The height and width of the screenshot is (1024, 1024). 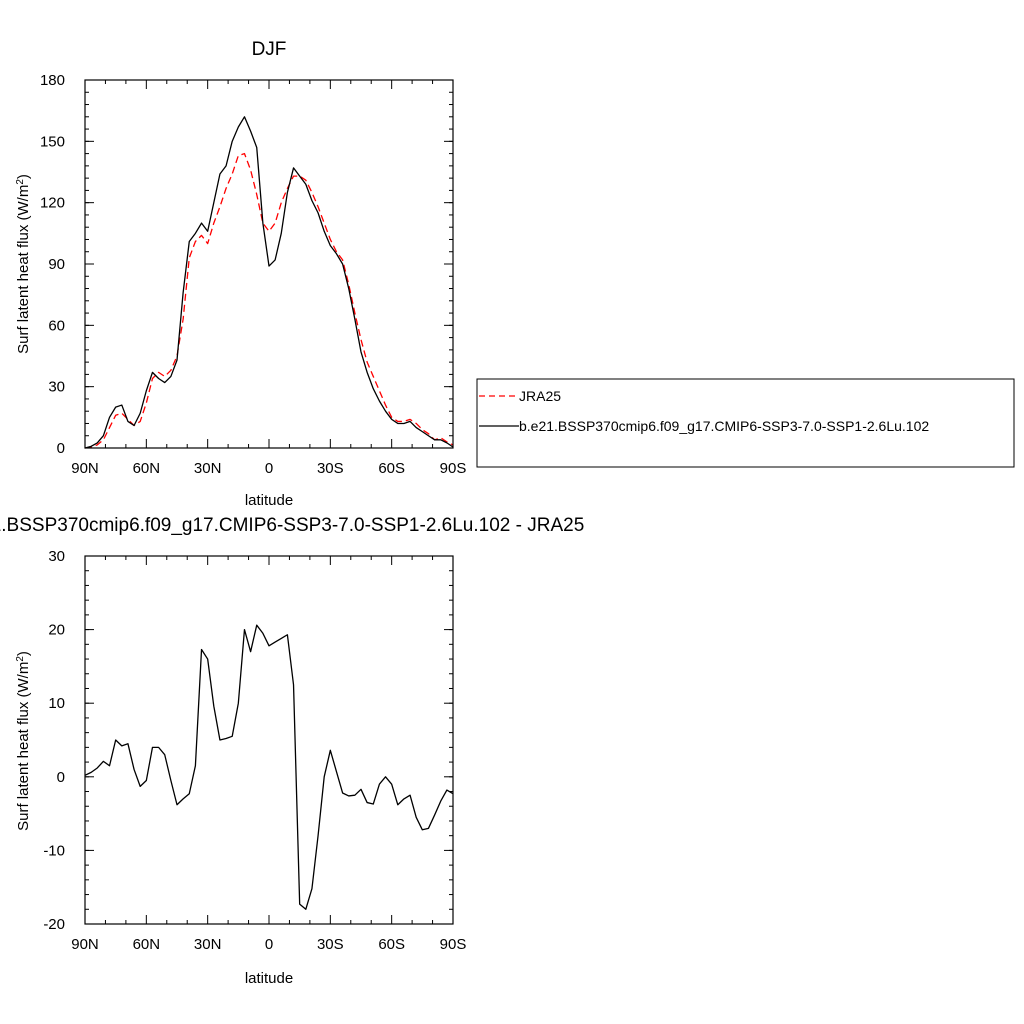 I want to click on bottom-chart-xlabel: latitude, so click(x=269, y=978).